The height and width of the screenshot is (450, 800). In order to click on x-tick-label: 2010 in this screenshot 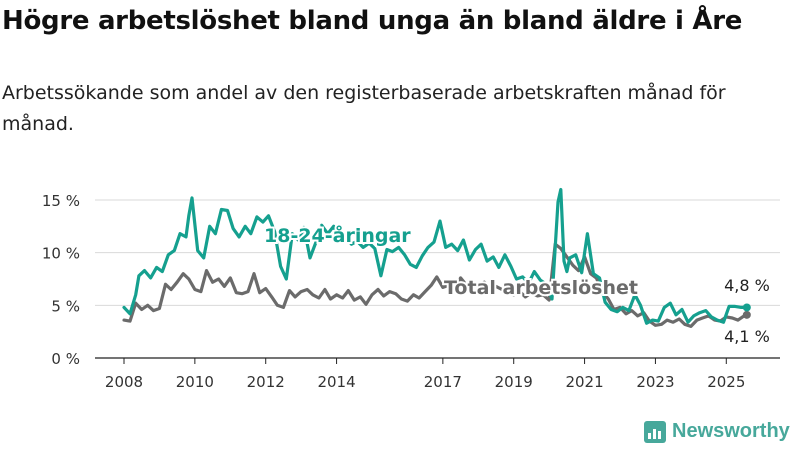, I will do `click(195, 382)`.